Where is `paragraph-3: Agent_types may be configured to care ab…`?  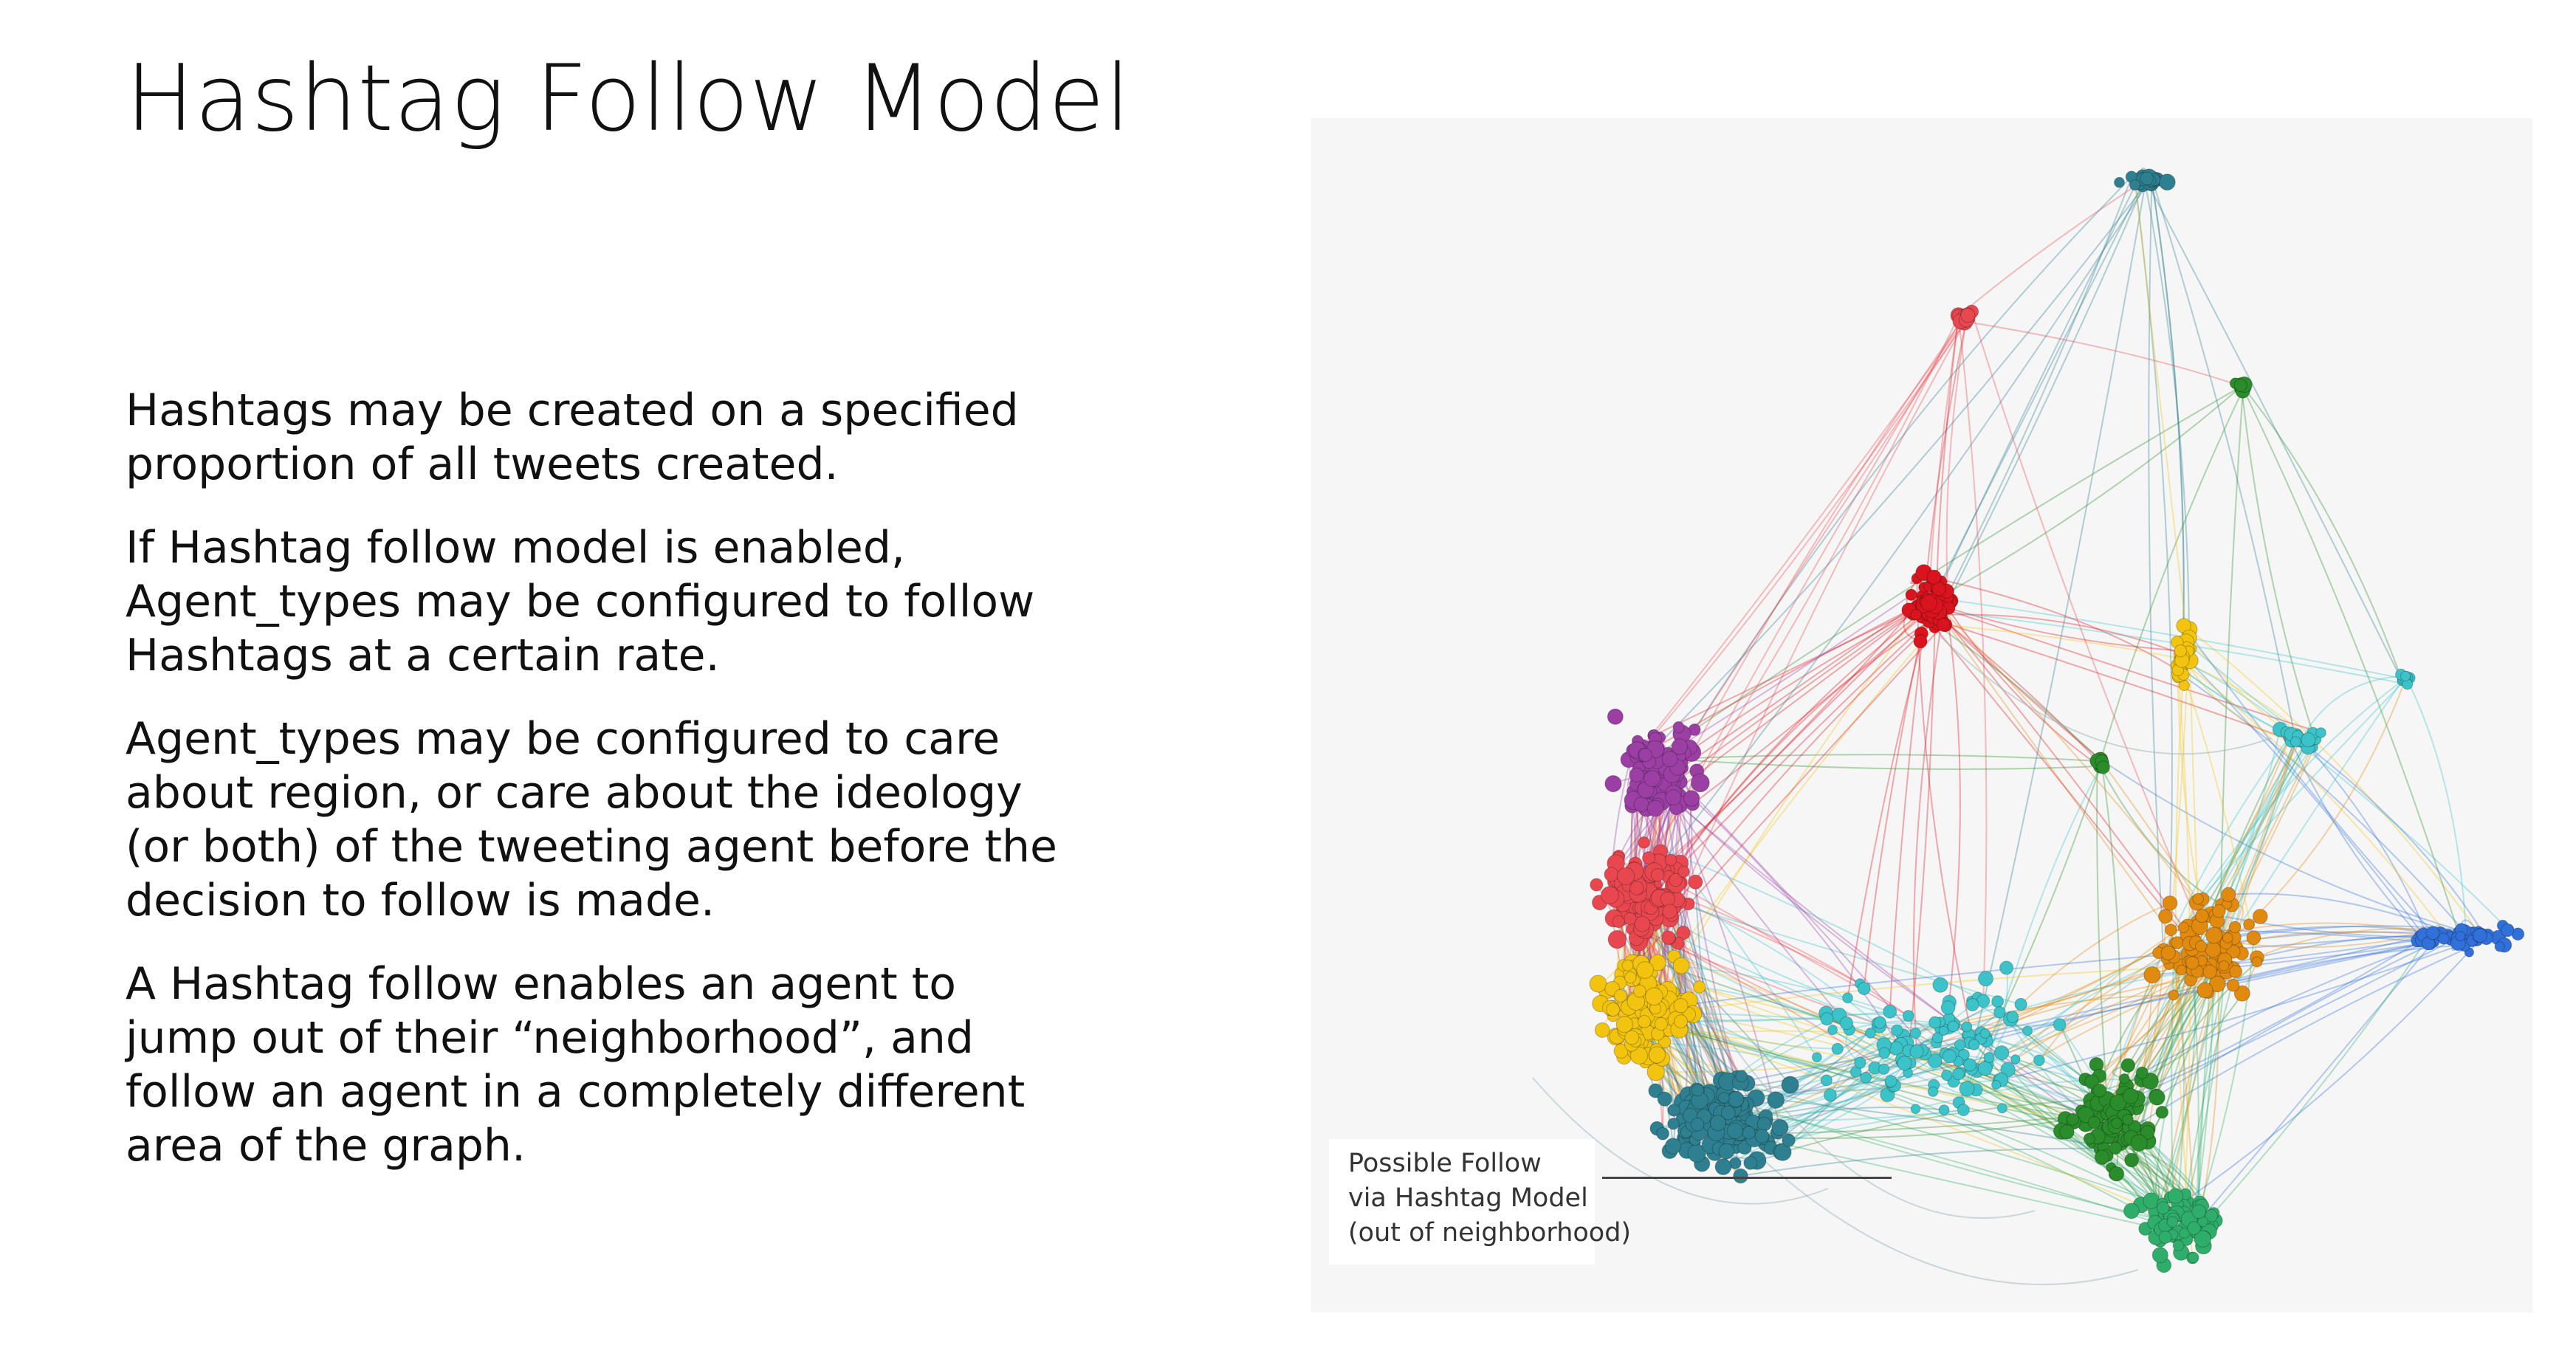
paragraph-3: Agent_types may be configured to care ab… is located at coordinates (591, 819).